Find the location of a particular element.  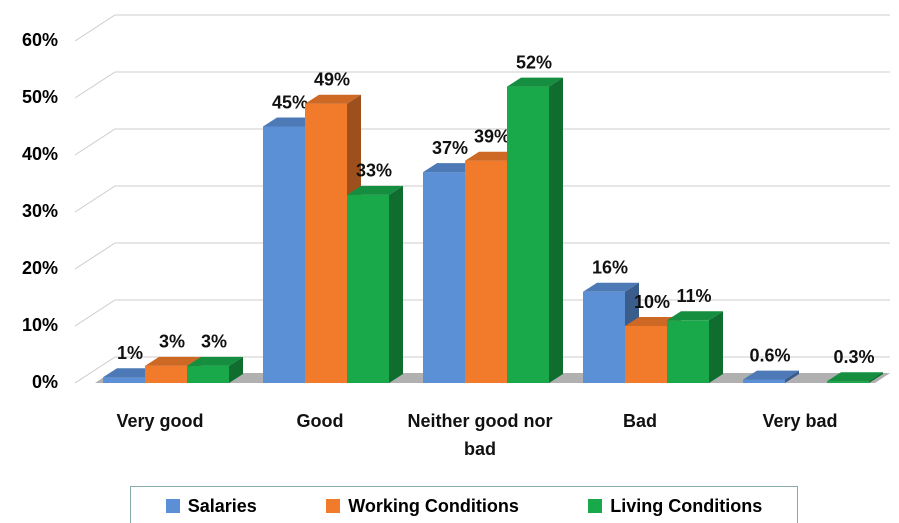

data-label: 39% is located at coordinates (492, 136).